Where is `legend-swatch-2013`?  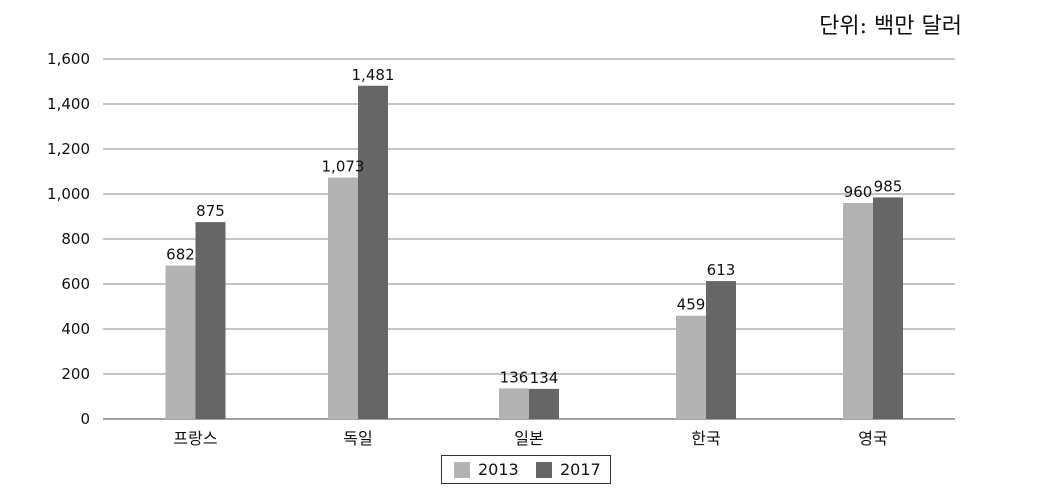
legend-swatch-2013 is located at coordinates (462, 470).